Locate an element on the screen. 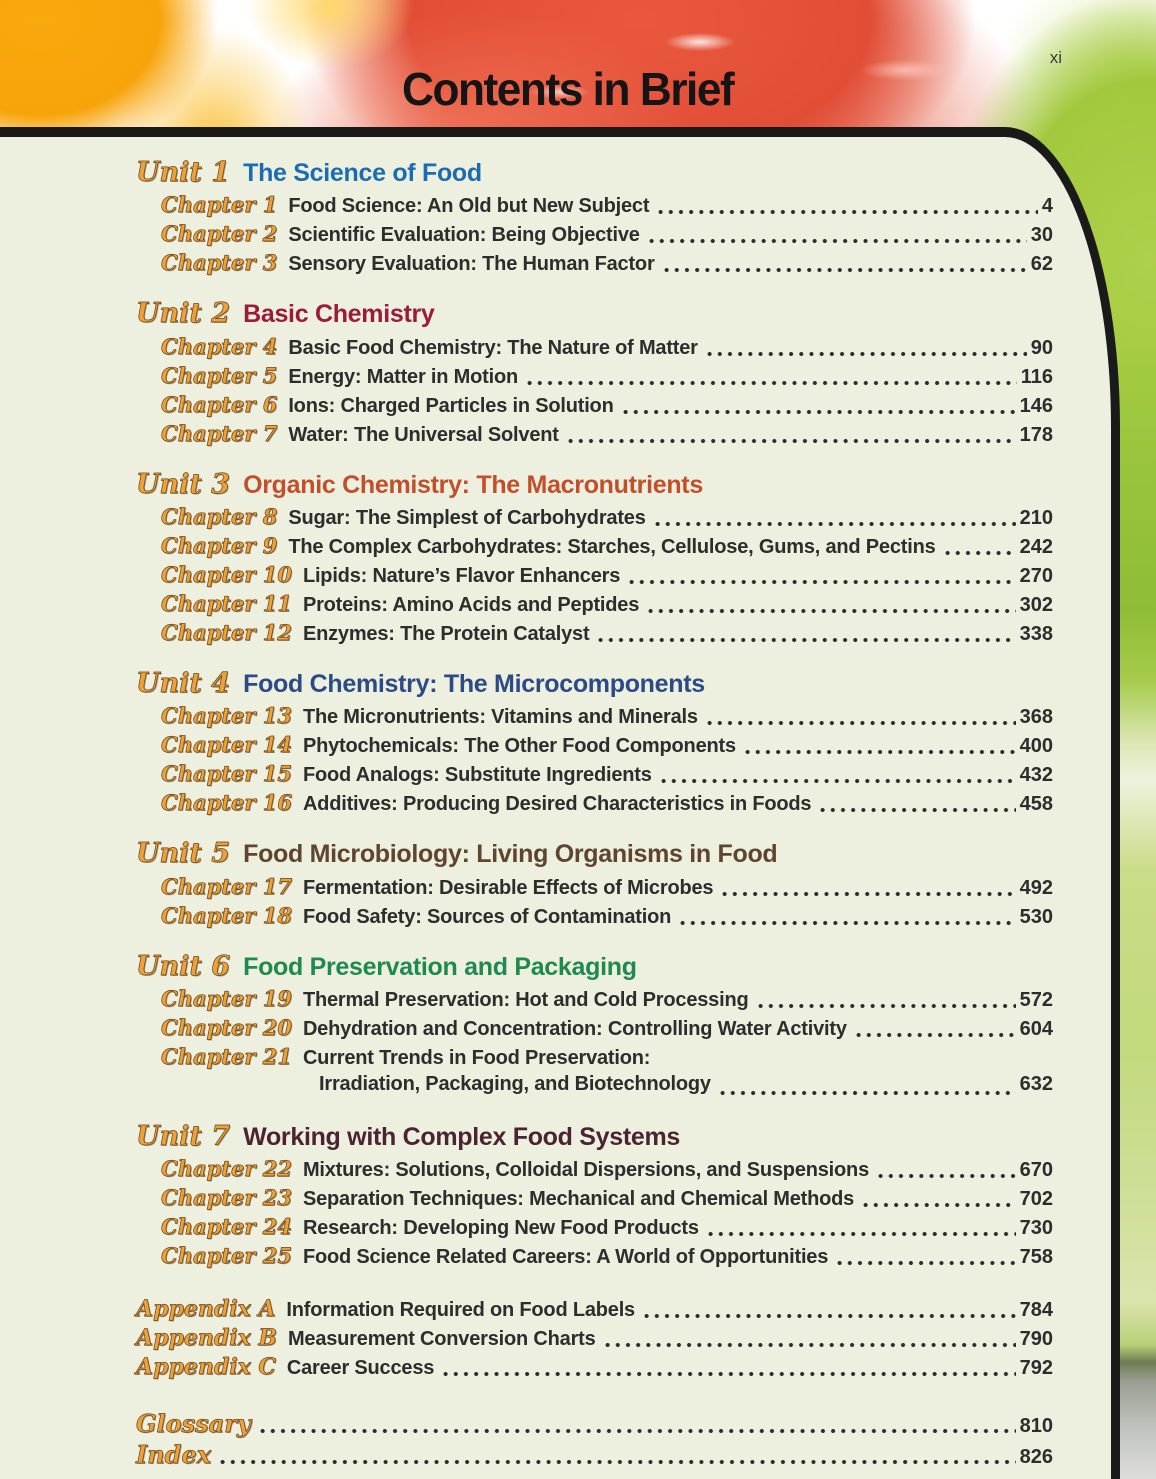  chapter-title: Energy: Matter in Motion is located at coordinates (403, 376).